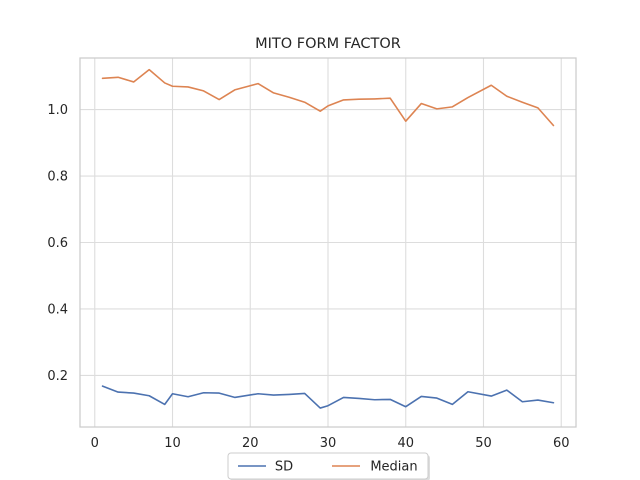  Describe the element at coordinates (95, 443) in the screenshot. I see `x-tick-label: 0` at that location.